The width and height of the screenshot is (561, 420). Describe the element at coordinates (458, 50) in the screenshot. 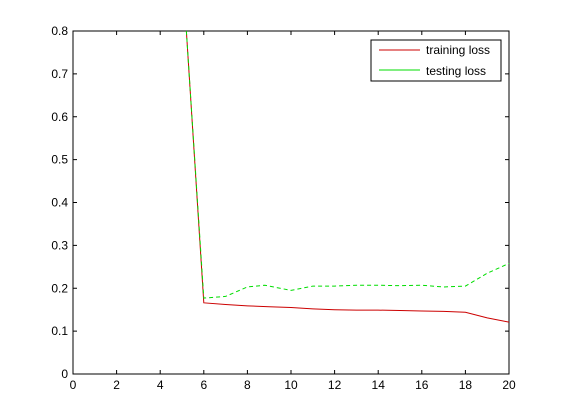

I see `legend-label-training-loss: training loss` at that location.